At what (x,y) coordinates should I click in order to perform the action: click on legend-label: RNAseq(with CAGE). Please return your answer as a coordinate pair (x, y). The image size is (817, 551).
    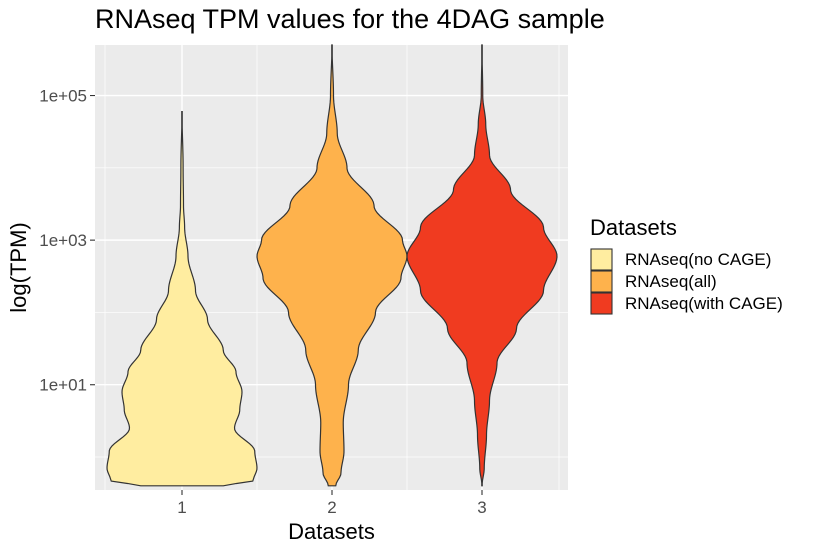
    Looking at the image, I should click on (704, 303).